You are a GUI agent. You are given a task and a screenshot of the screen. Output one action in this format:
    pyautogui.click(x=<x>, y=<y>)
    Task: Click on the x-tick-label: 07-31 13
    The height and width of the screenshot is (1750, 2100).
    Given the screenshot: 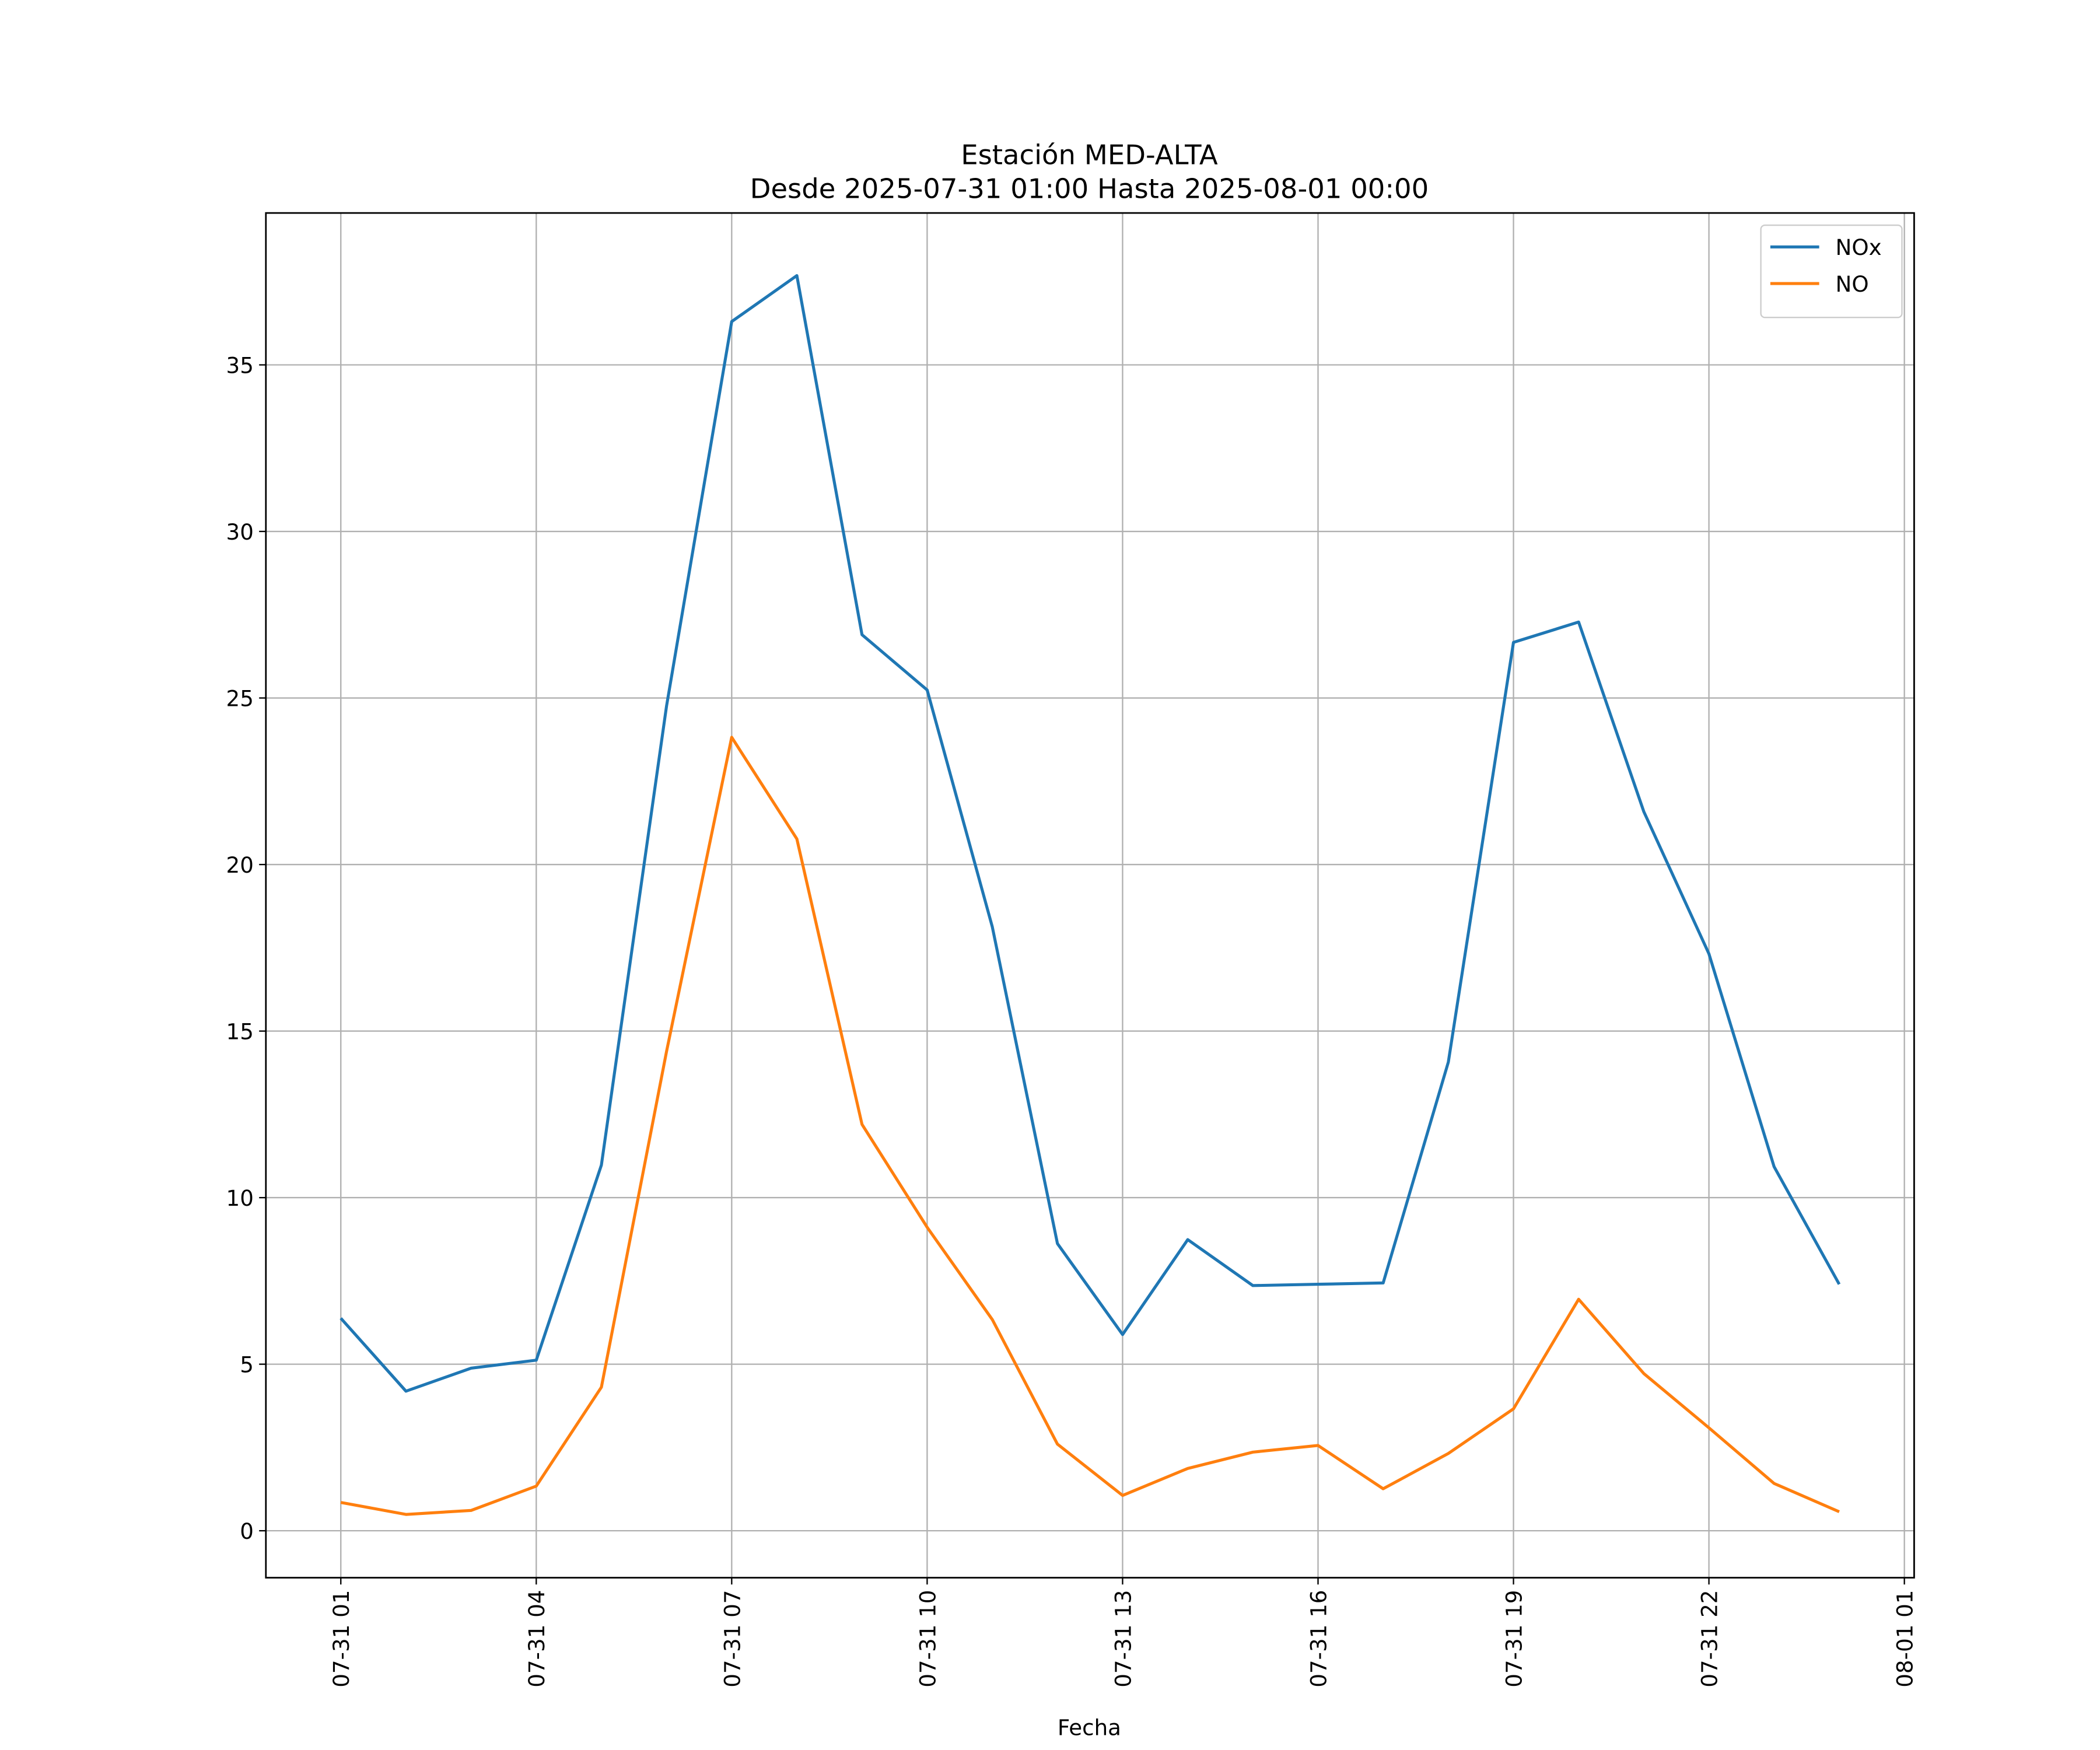 What is the action you would take?
    pyautogui.click(x=1123, y=1639)
    